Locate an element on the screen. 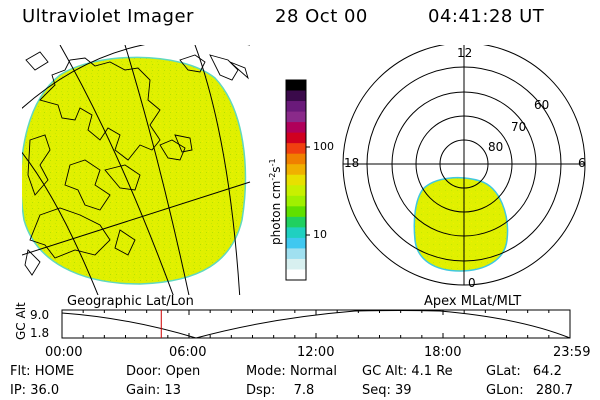  mlat-label-60: 60 is located at coordinates (542, 105).